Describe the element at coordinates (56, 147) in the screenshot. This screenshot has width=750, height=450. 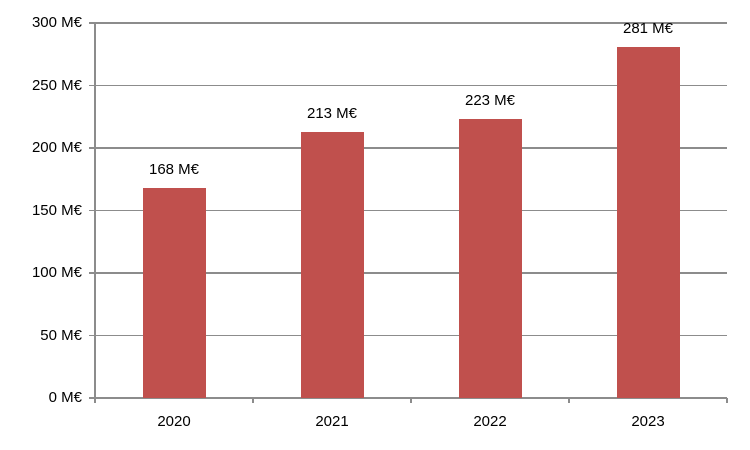
I see `y-tick-label-200: 200 M€` at that location.